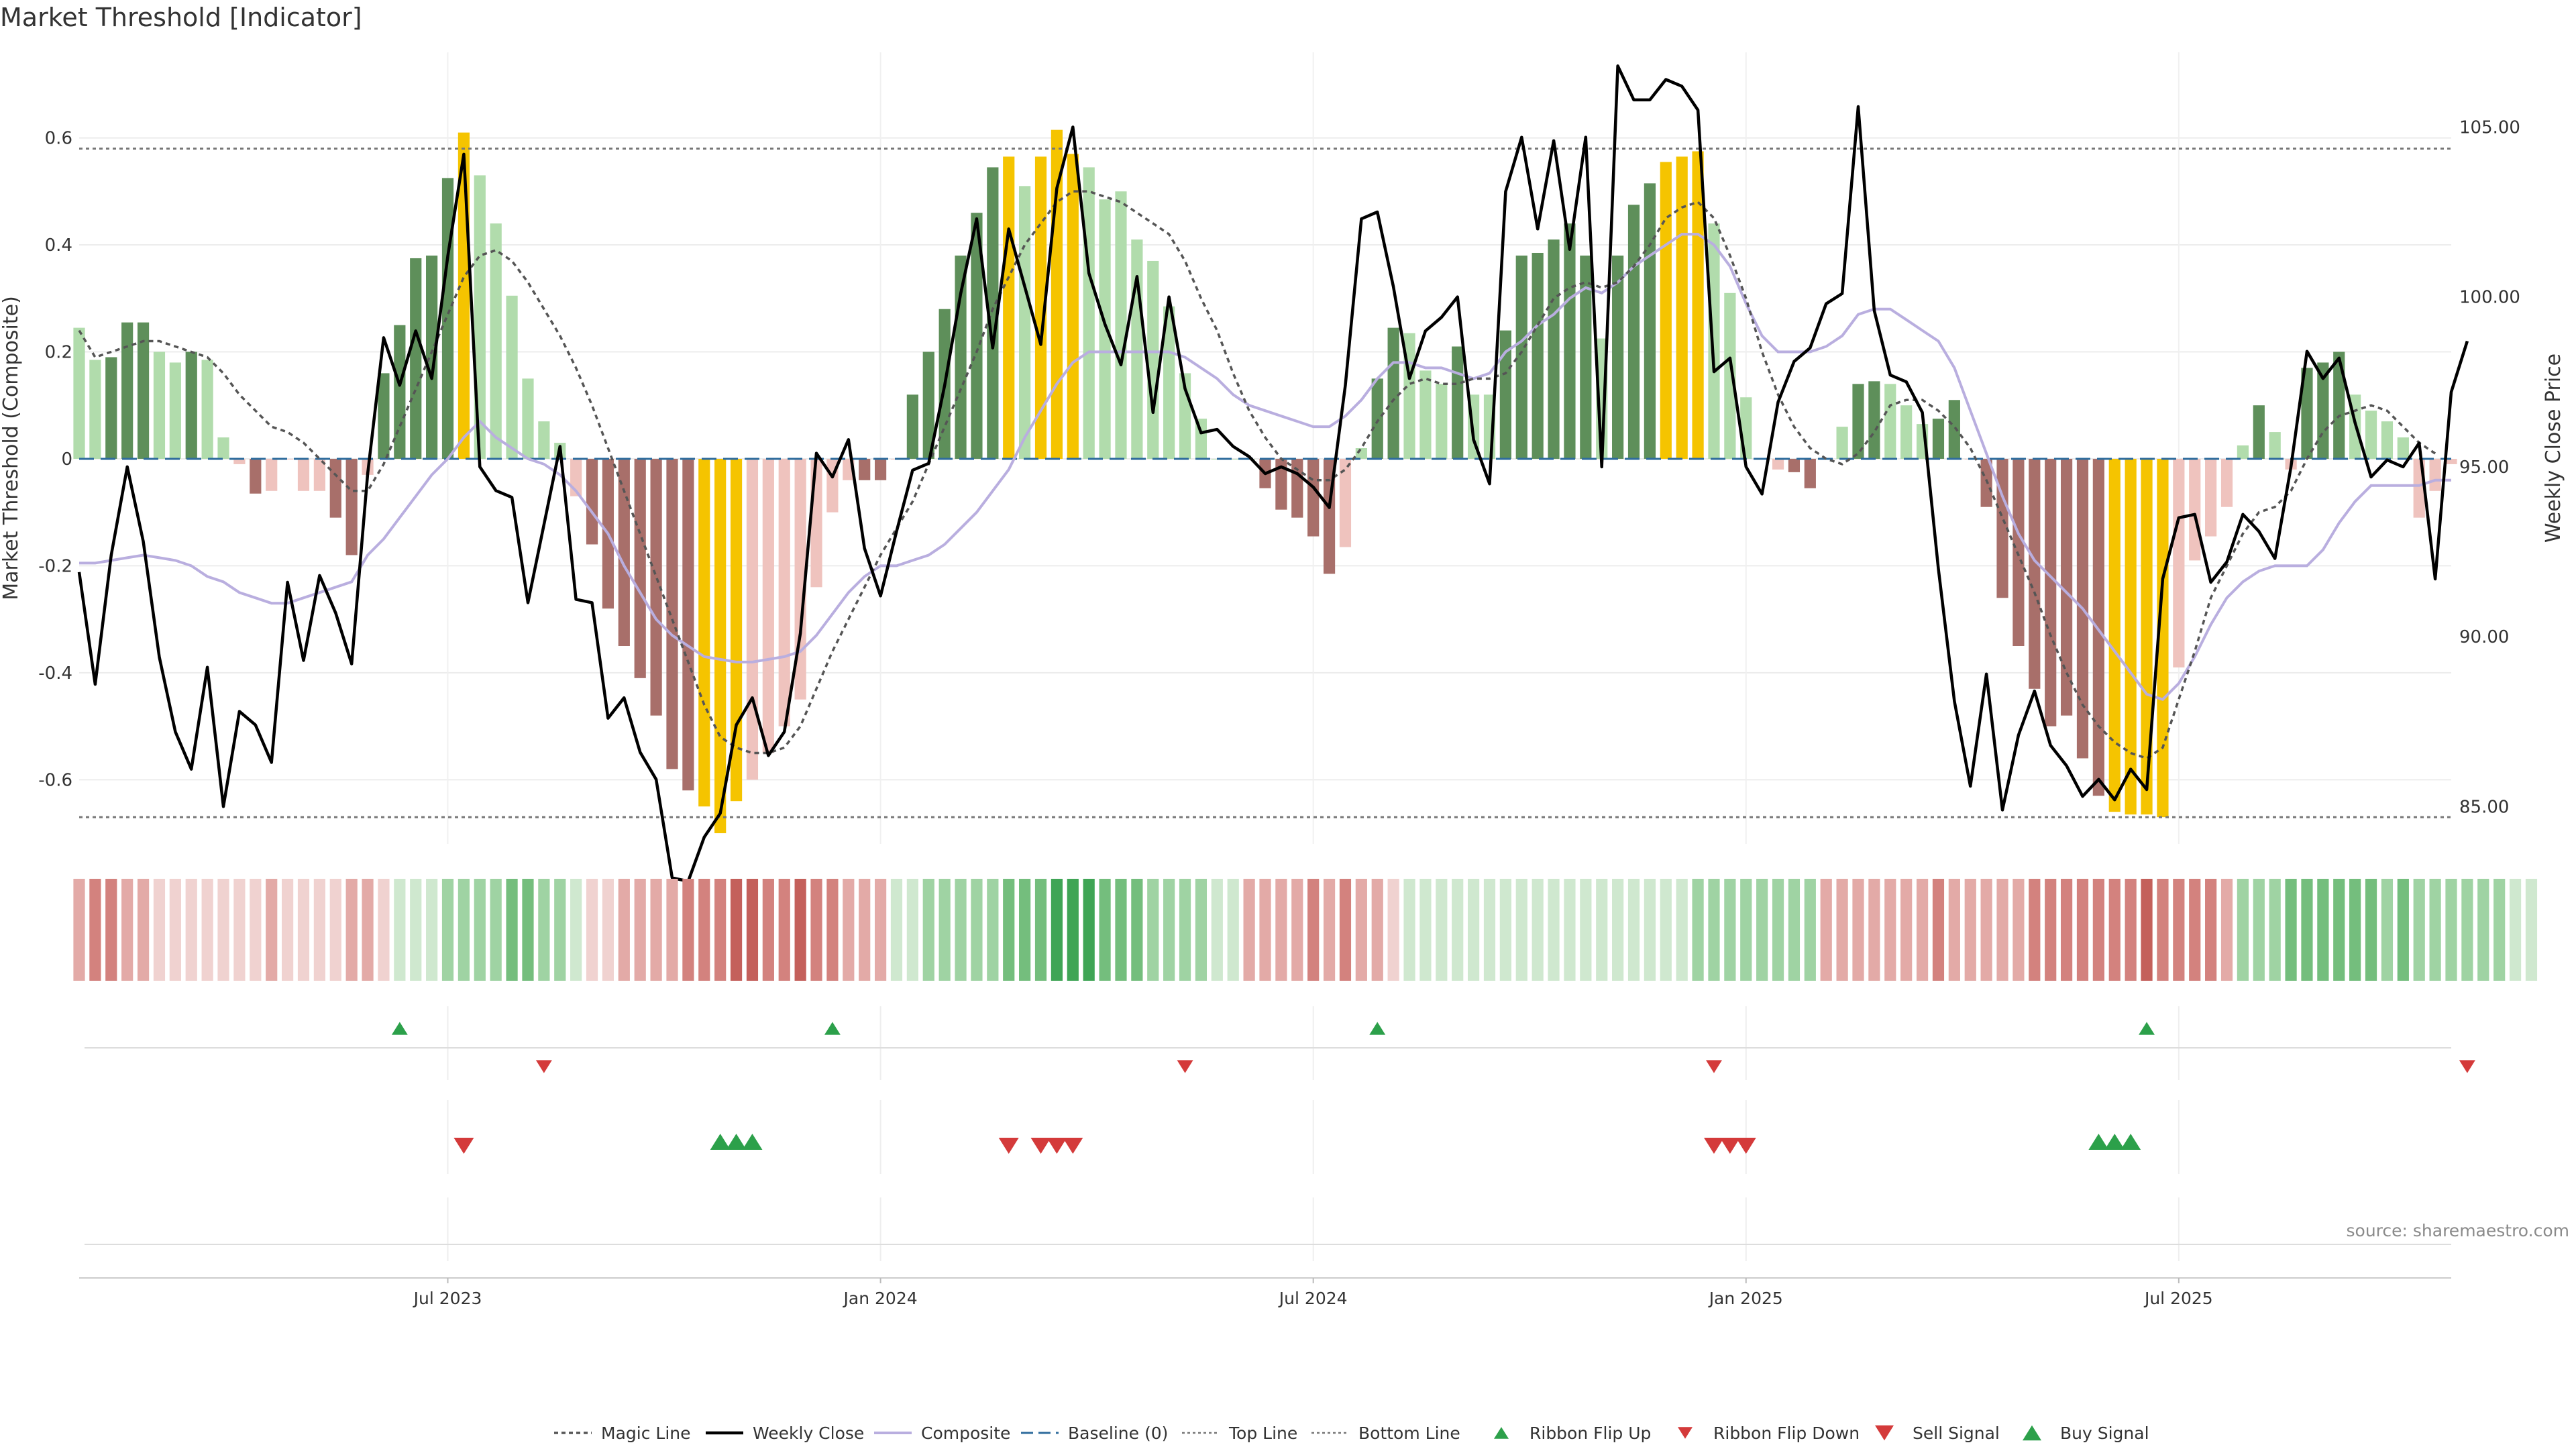  Describe the element at coordinates (55, 566) in the screenshot. I see `y-left-tick-label: -0.2` at that location.